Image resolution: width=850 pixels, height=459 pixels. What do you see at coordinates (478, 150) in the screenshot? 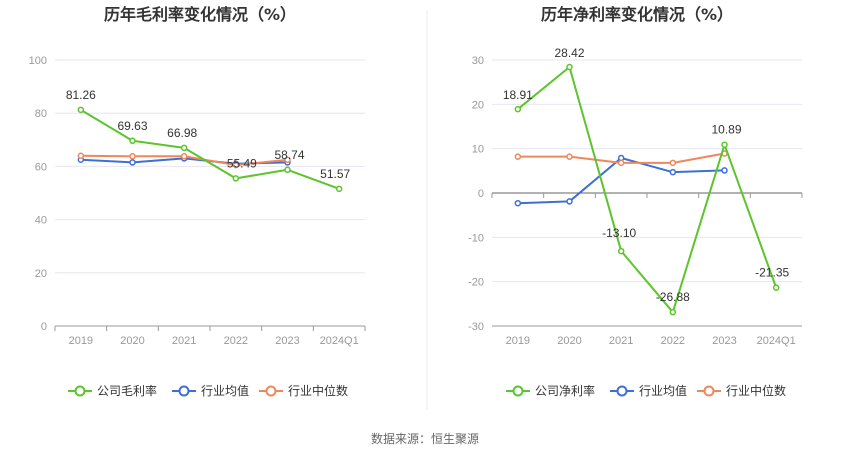
I see `y-tick-label: 10` at bounding box center [478, 150].